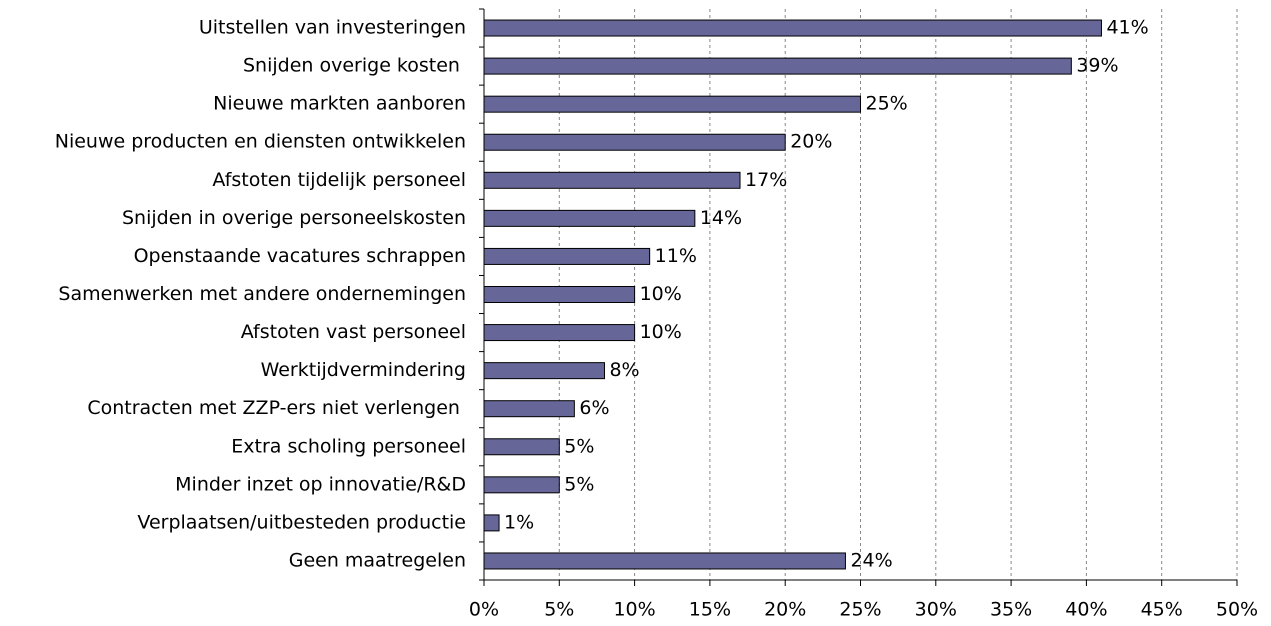 The height and width of the screenshot is (626, 1271). What do you see at coordinates (301, 522) in the screenshot?
I see `y-tick-label: Verplaatsen/uitbesteden productie` at bounding box center [301, 522].